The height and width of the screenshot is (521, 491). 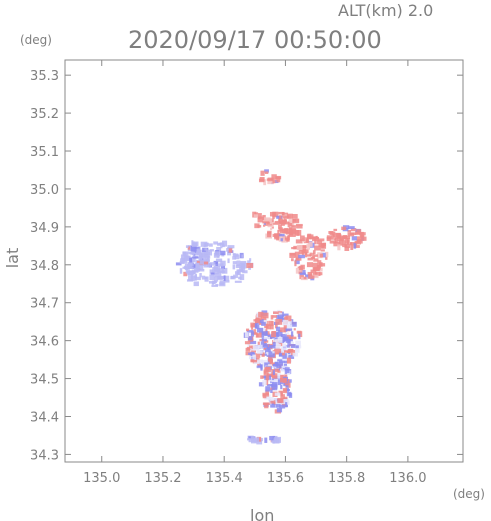 I want to click on y-tick-label: 34.4, so click(x=44, y=417).